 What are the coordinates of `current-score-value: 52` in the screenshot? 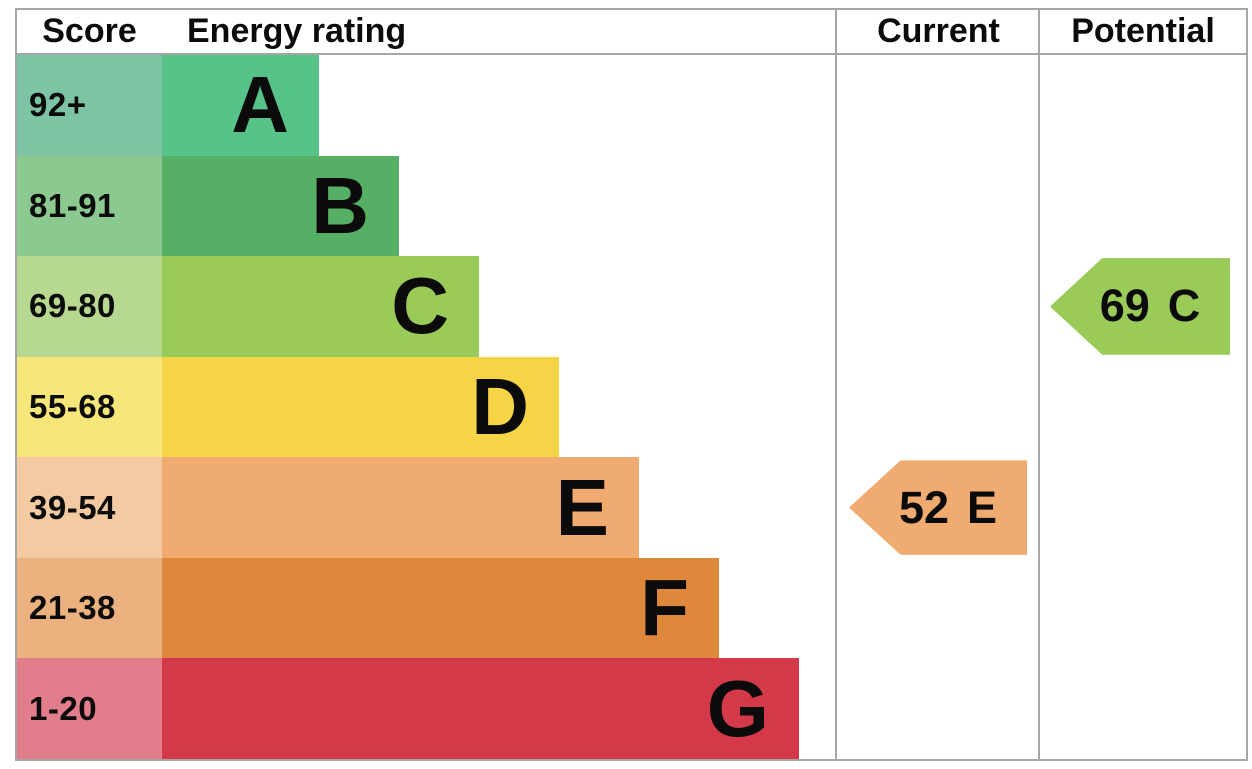 It's located at (924, 507).